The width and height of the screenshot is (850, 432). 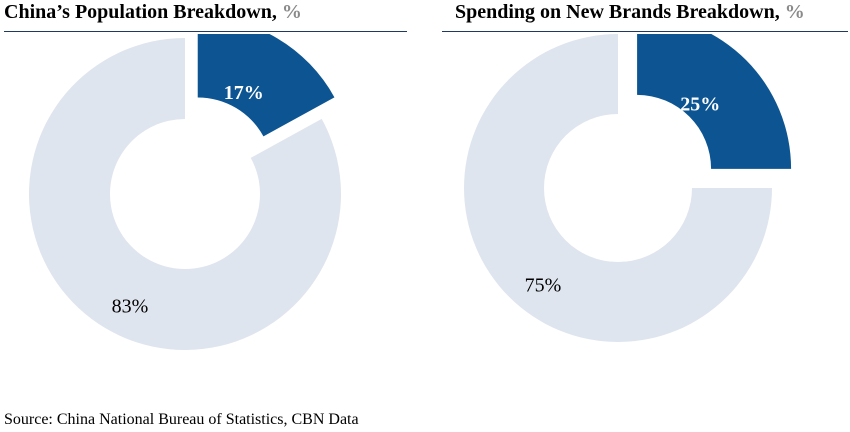 I want to click on chart-1-value-label-1: 17%, so click(x=244, y=93).